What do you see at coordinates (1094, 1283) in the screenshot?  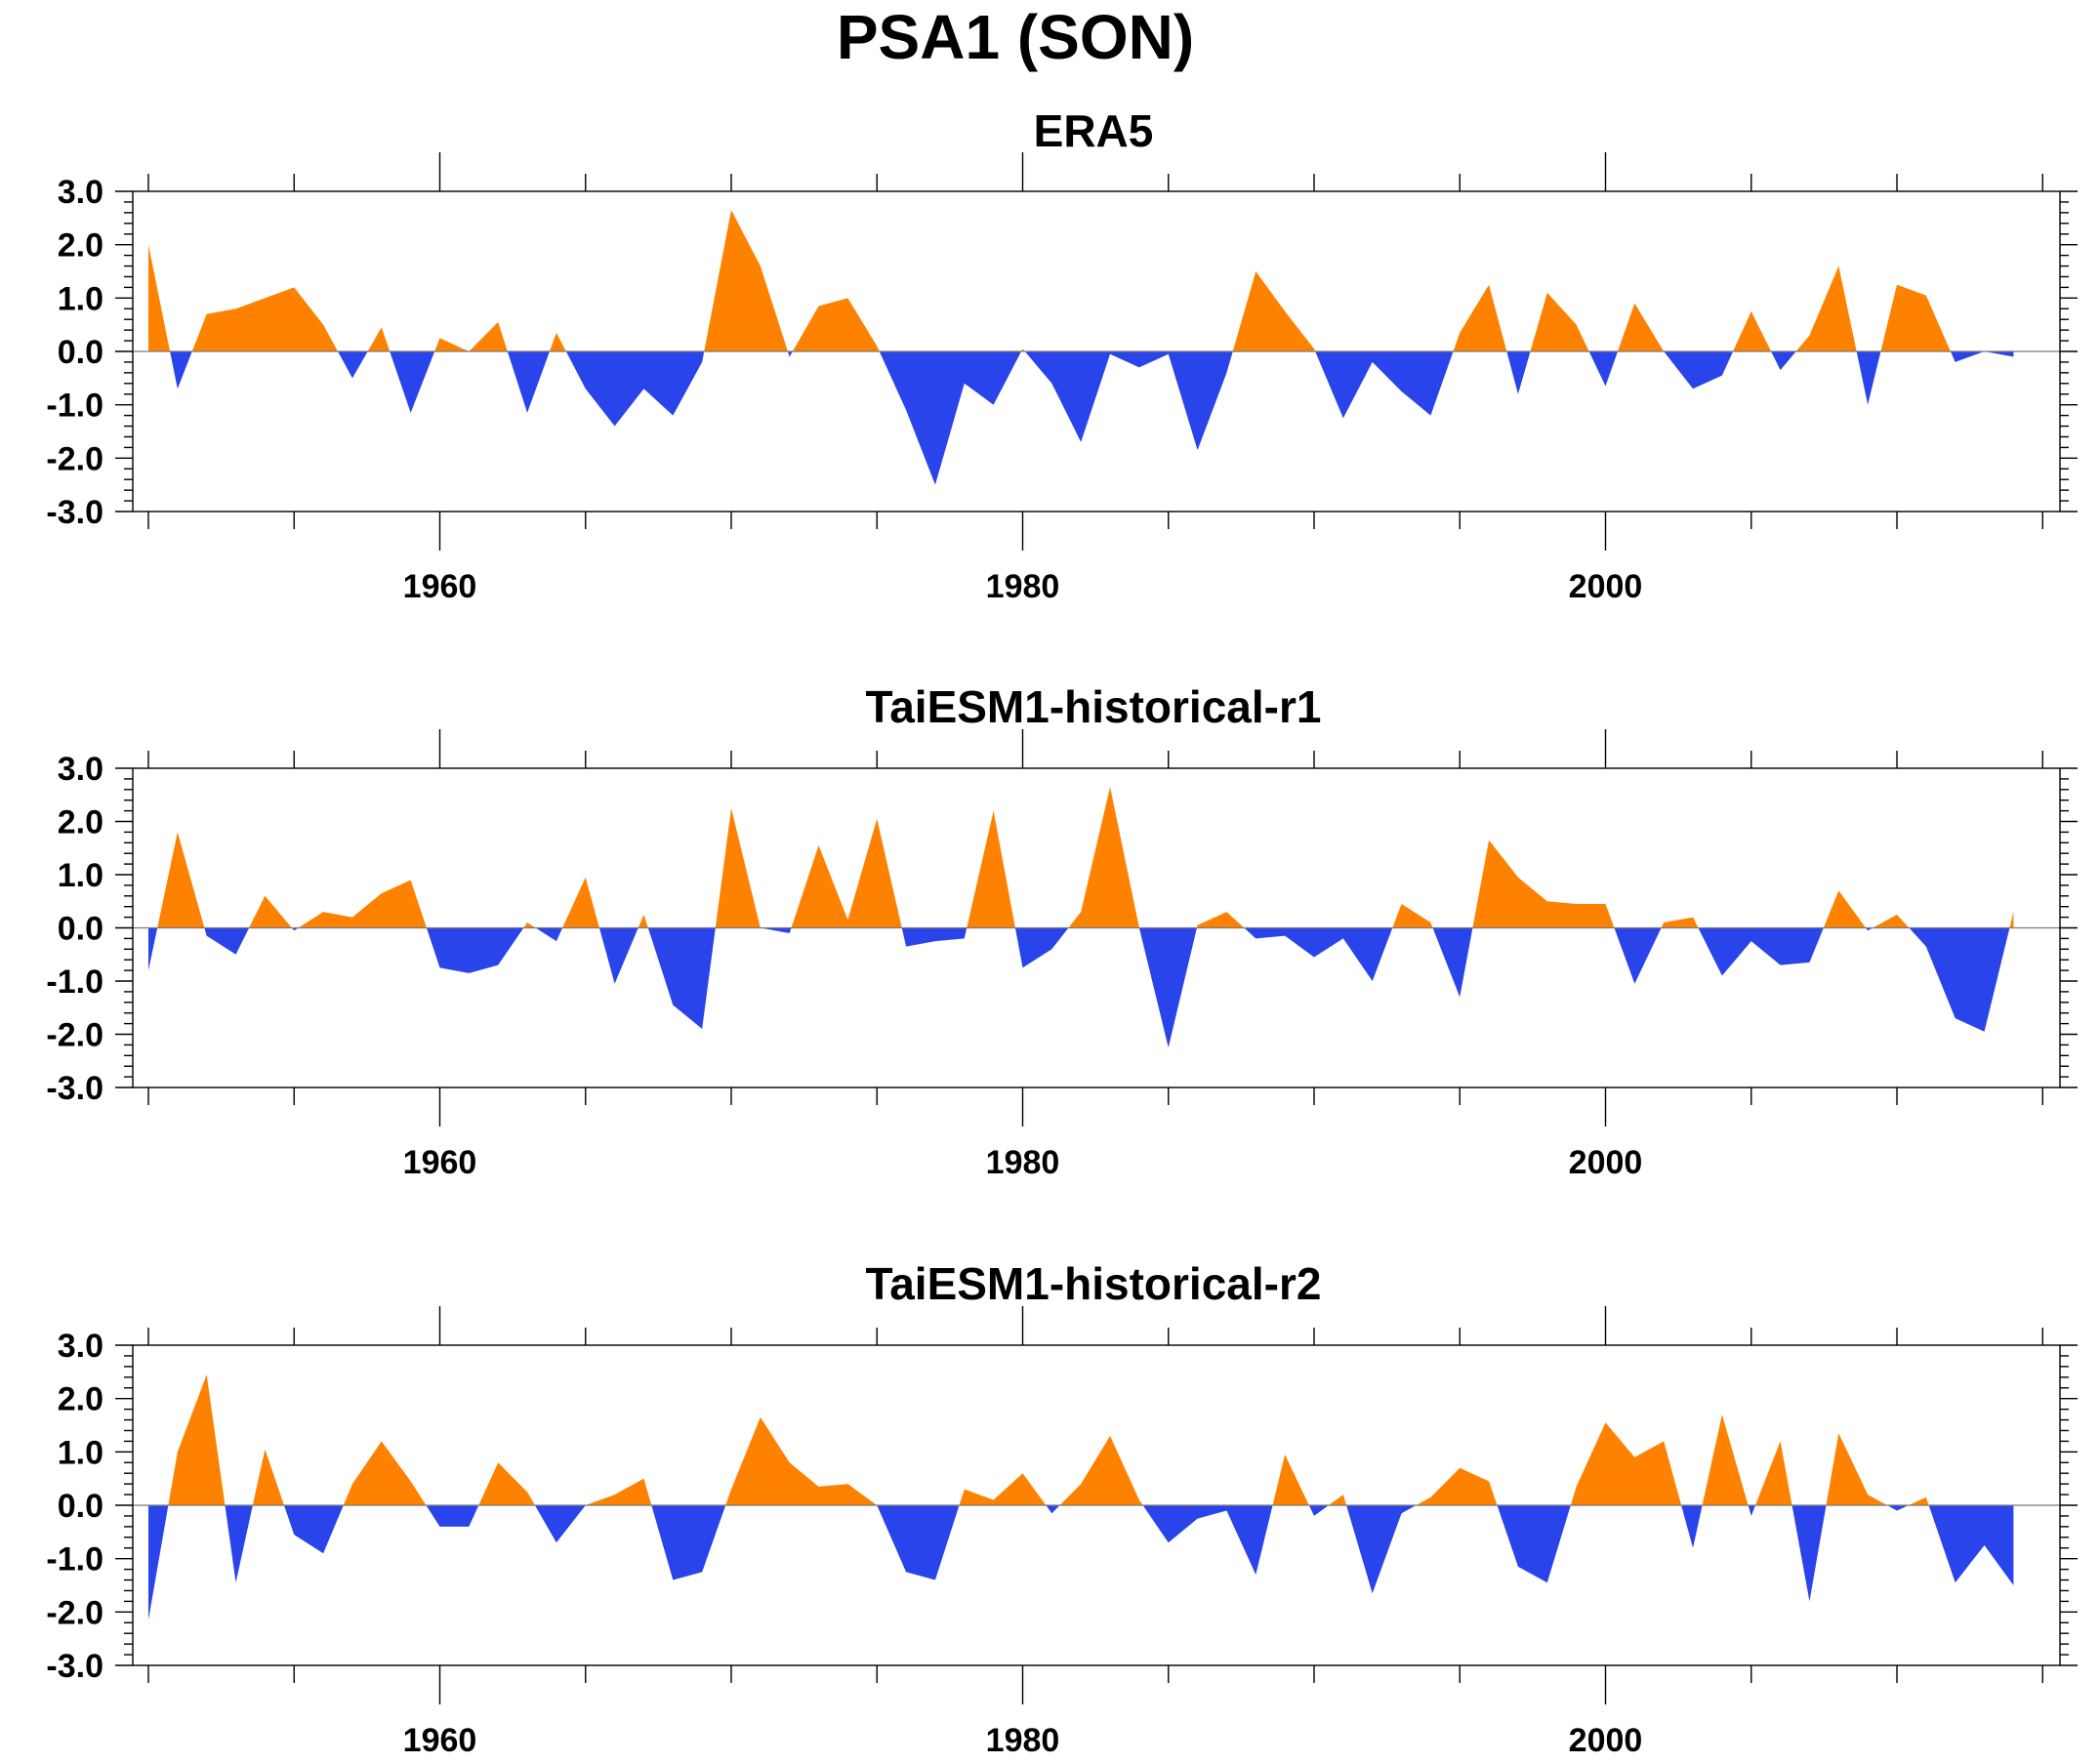 I see `panel-title: TaiESM1-historical-r2` at bounding box center [1094, 1283].